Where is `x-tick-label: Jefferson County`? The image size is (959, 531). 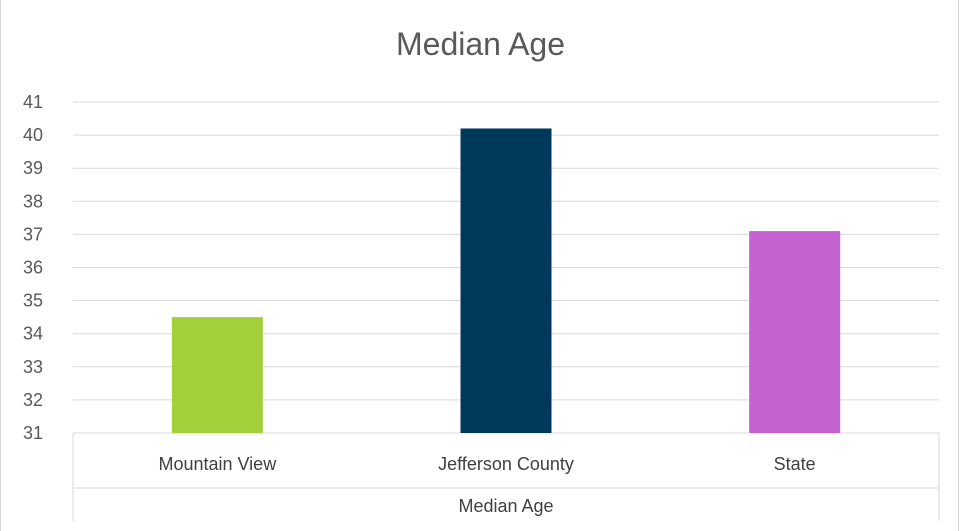 x-tick-label: Jefferson County is located at coordinates (506, 464).